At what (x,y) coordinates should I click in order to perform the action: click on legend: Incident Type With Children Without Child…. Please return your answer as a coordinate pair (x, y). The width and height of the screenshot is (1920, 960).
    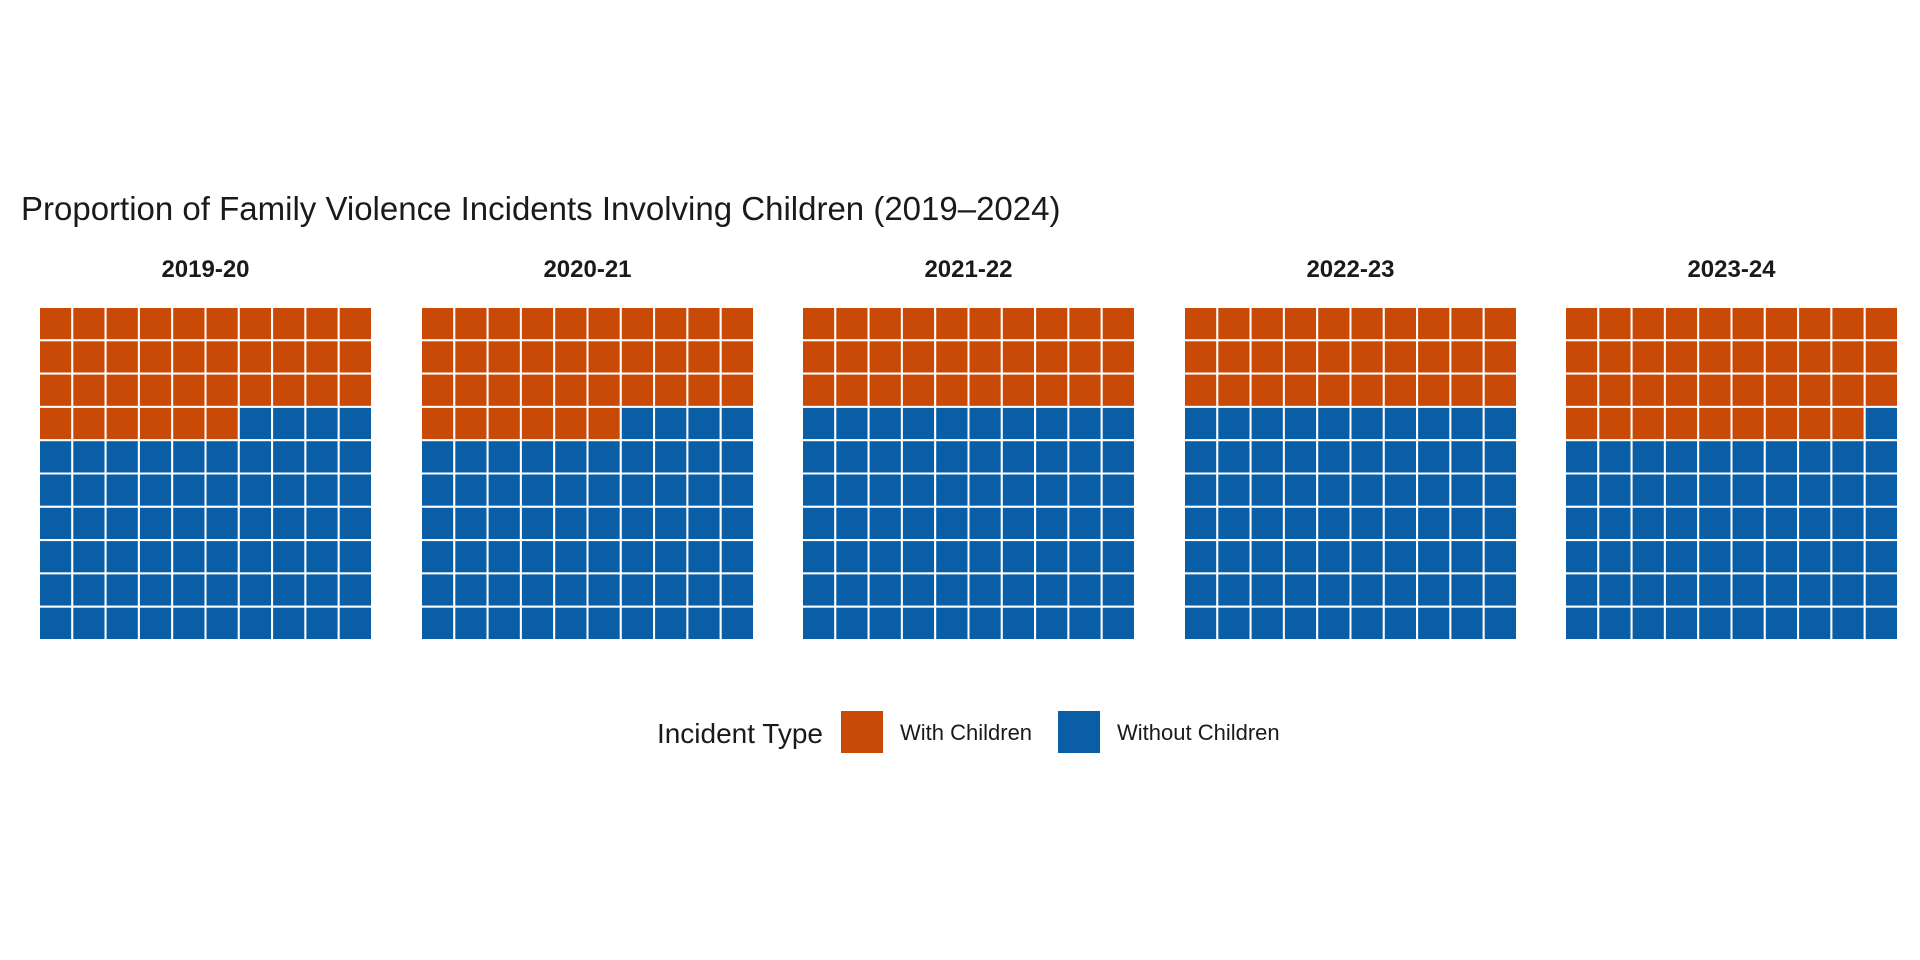
    Looking at the image, I should click on (968, 732).